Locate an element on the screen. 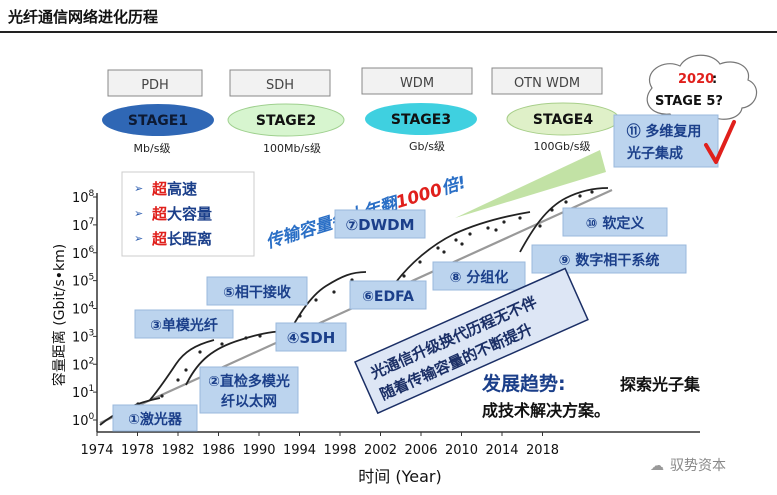 This screenshot has height=495, width=777. x-tick-label: 1982 is located at coordinates (177, 450).